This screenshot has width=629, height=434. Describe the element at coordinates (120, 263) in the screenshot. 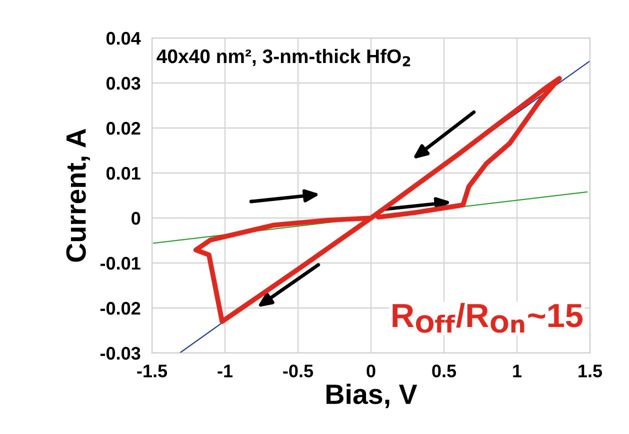

I see `y-tick-label: -0.01` at that location.